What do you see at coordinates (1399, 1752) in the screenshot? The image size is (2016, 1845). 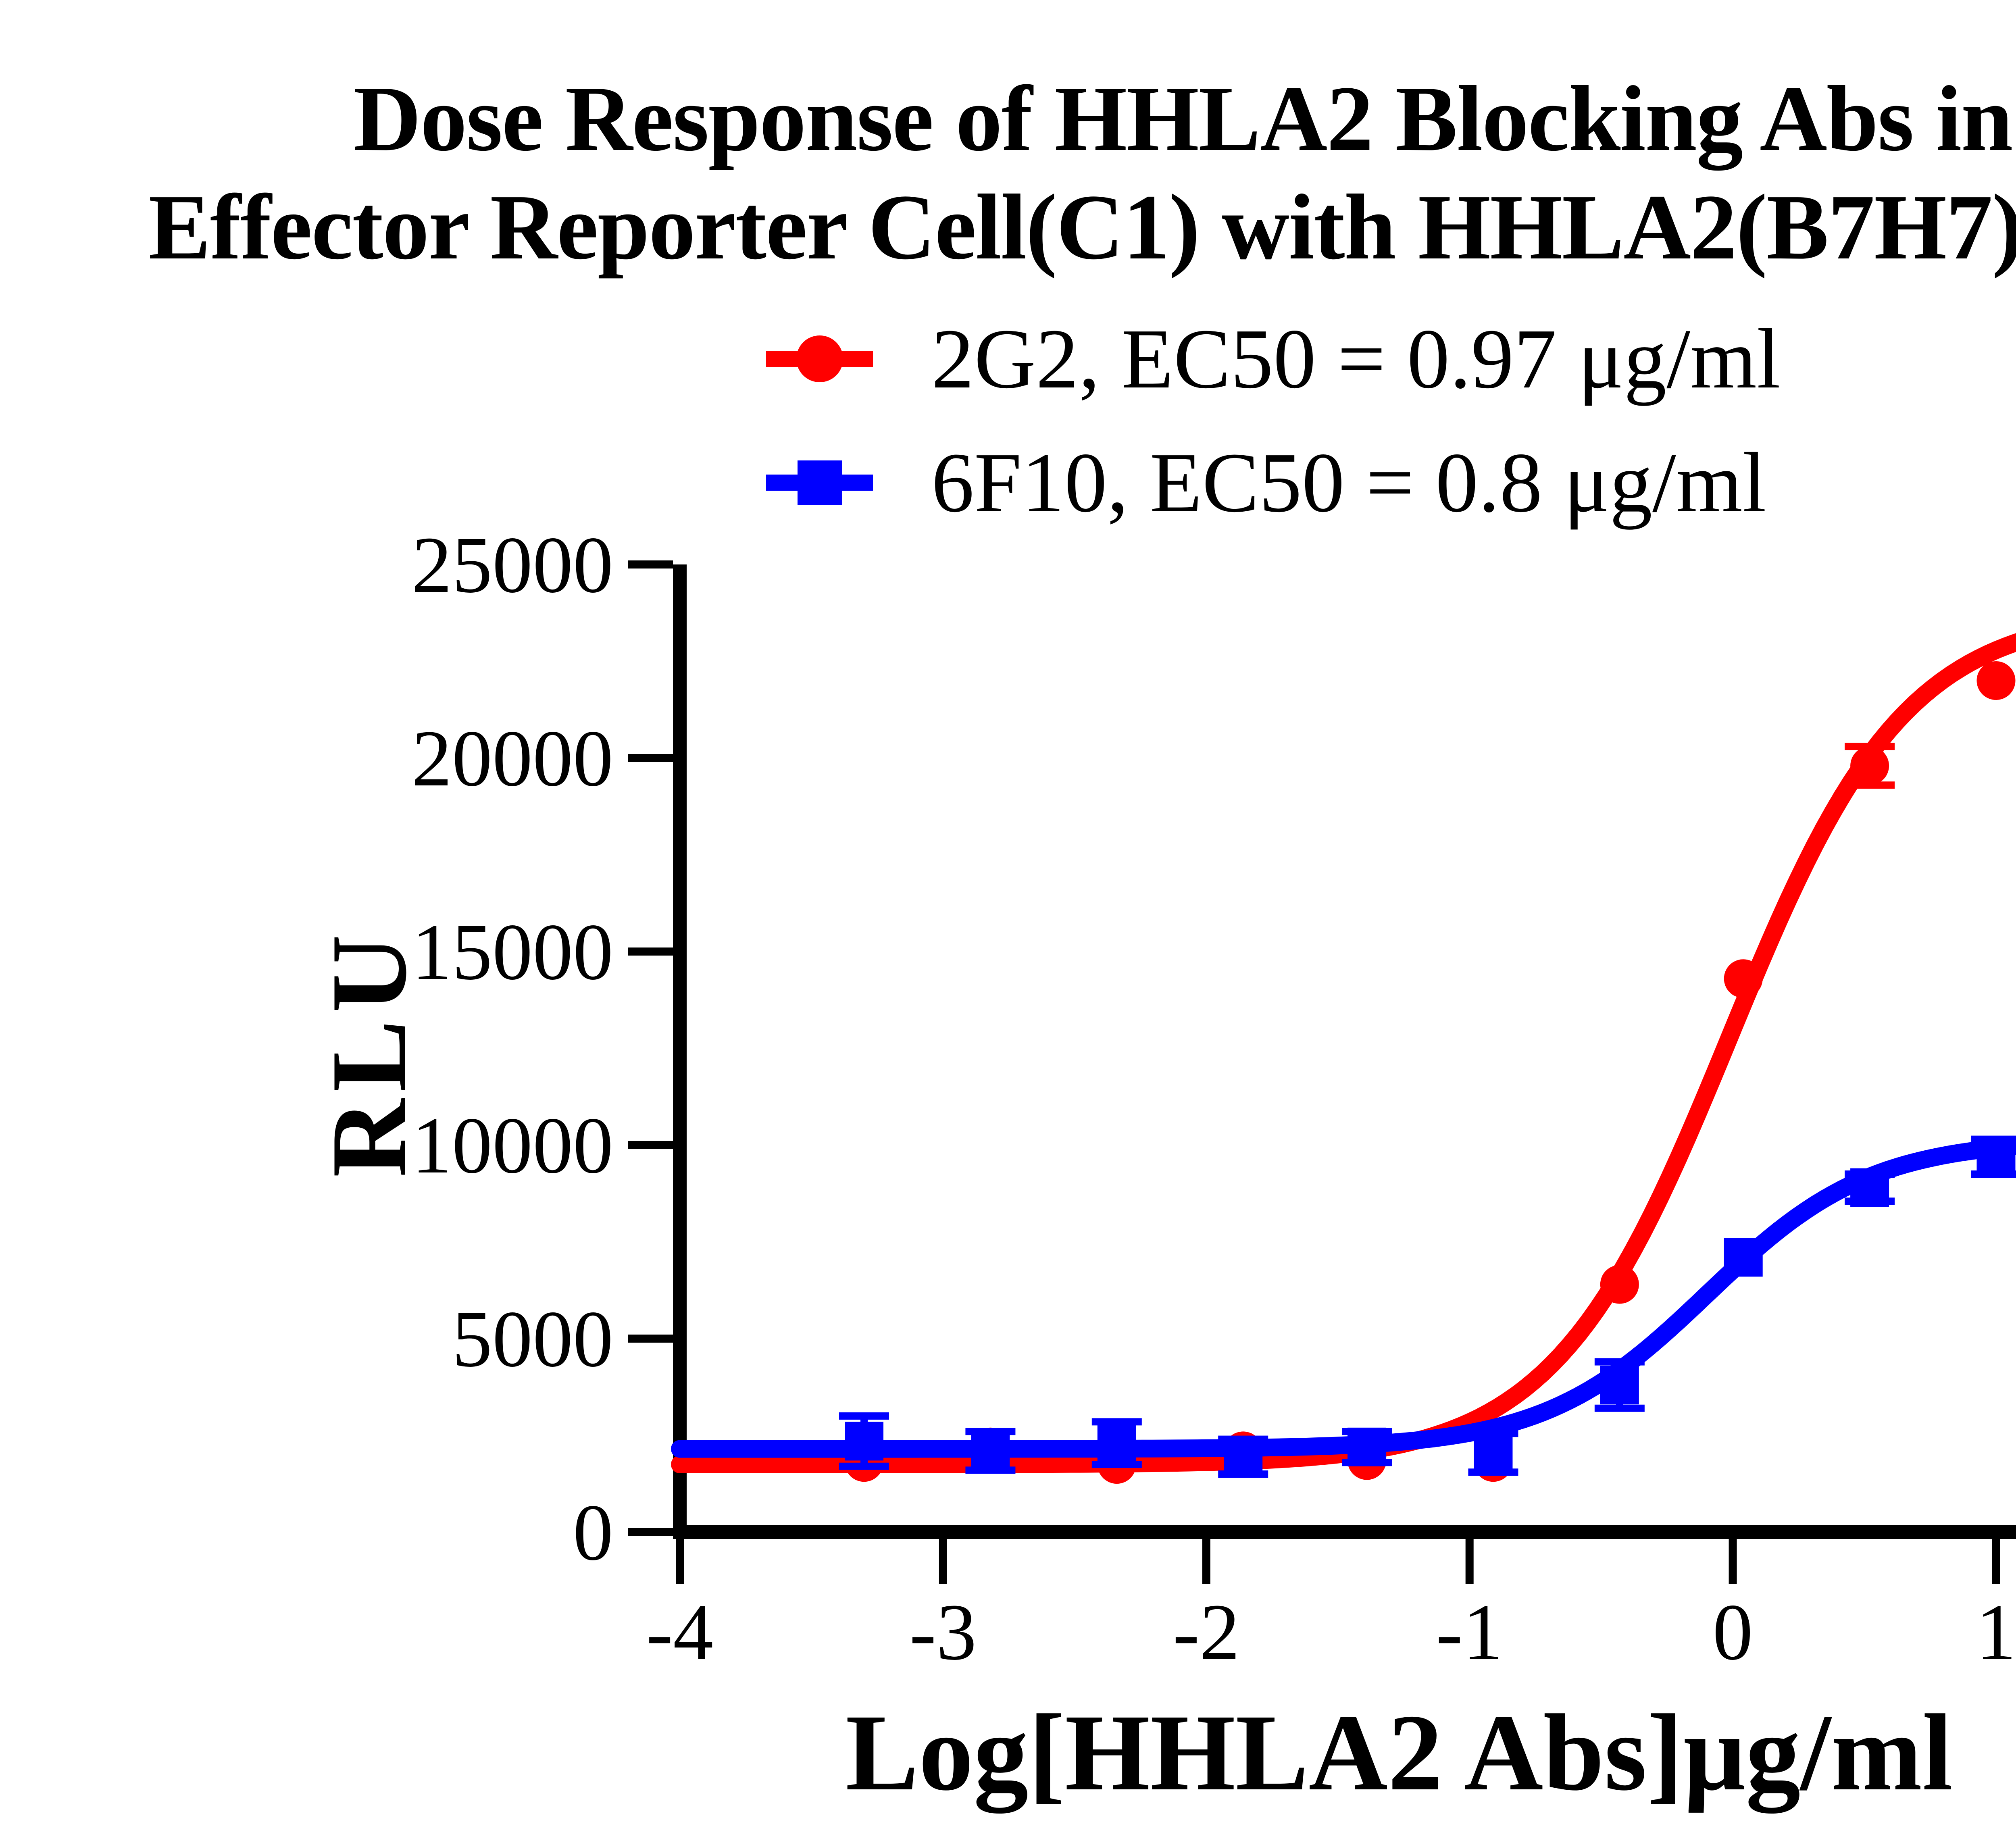 I see `x-axis-title: Log[HHLA2 Abs]μg/ml` at bounding box center [1399, 1752].